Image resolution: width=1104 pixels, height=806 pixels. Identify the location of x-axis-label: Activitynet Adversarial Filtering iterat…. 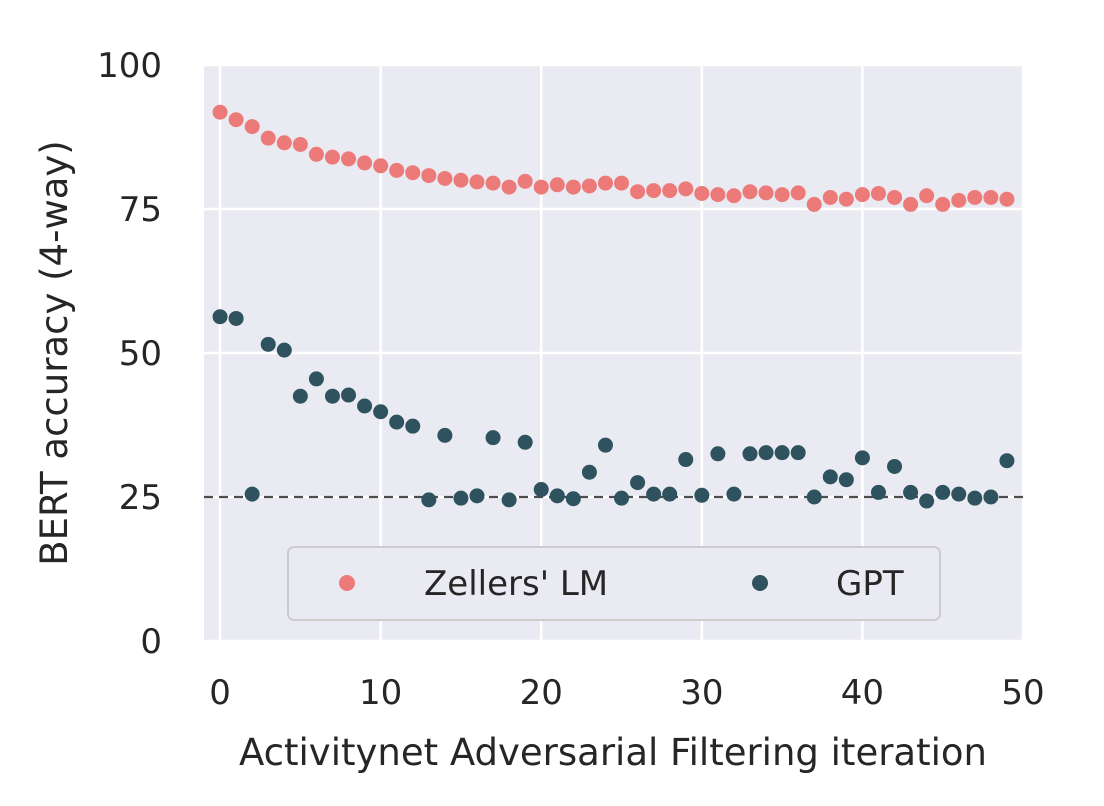
(613, 752).